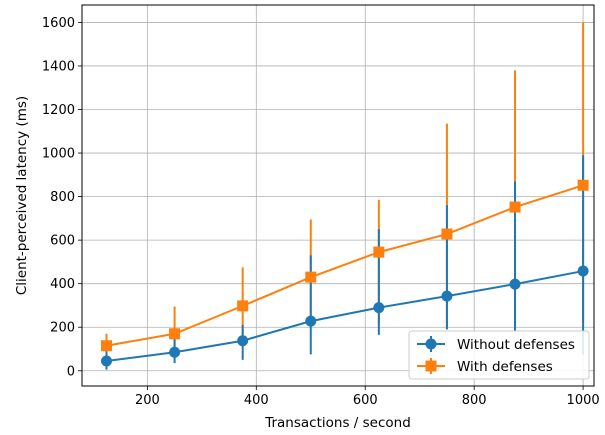  I want to click on y-tick-label: 200, so click(62, 328).